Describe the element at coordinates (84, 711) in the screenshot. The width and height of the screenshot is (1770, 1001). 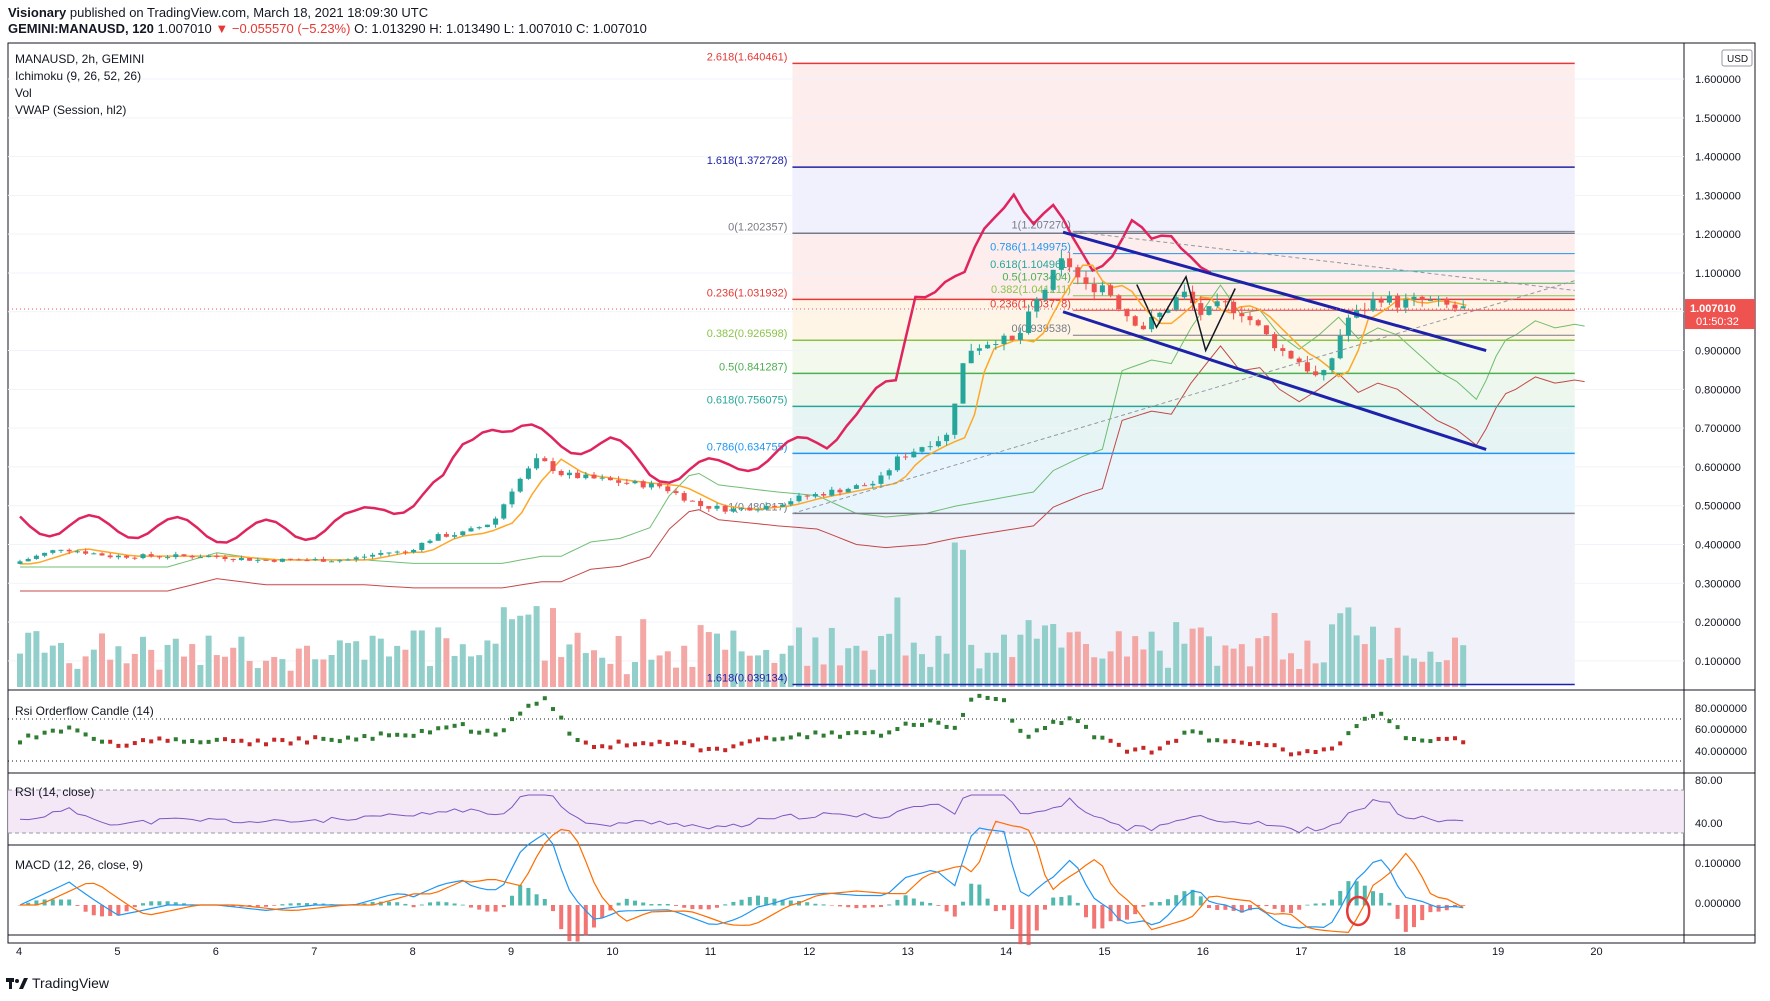
I see `legend-rsi-orderflow: Rsi Orderflow Candle (14)` at that location.